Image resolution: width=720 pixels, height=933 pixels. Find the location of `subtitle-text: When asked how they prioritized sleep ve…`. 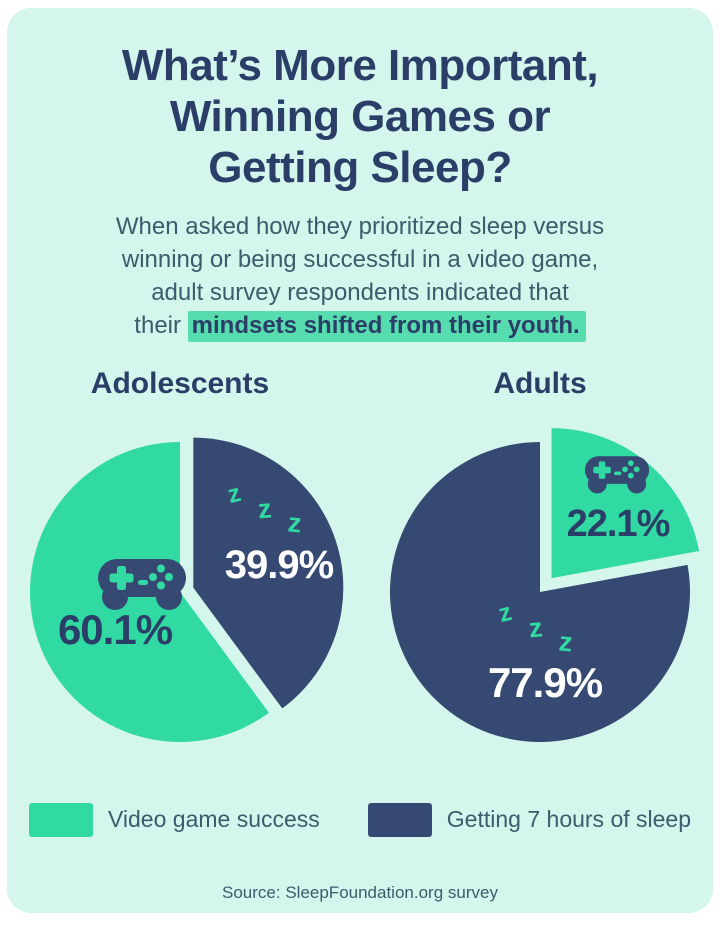

subtitle-text: When asked how they prioritized sleep ve… is located at coordinates (360, 276).